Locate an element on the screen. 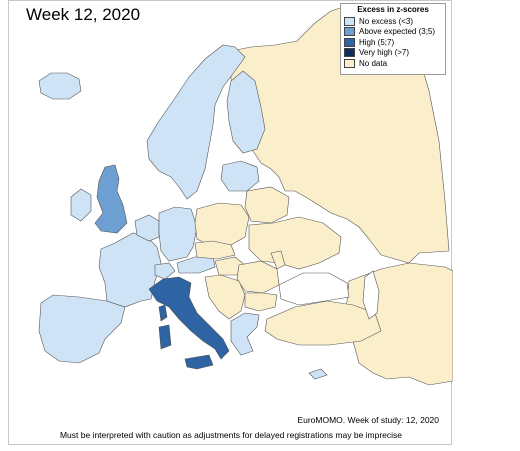  legend-swatch-above-expected is located at coordinates (349, 32).